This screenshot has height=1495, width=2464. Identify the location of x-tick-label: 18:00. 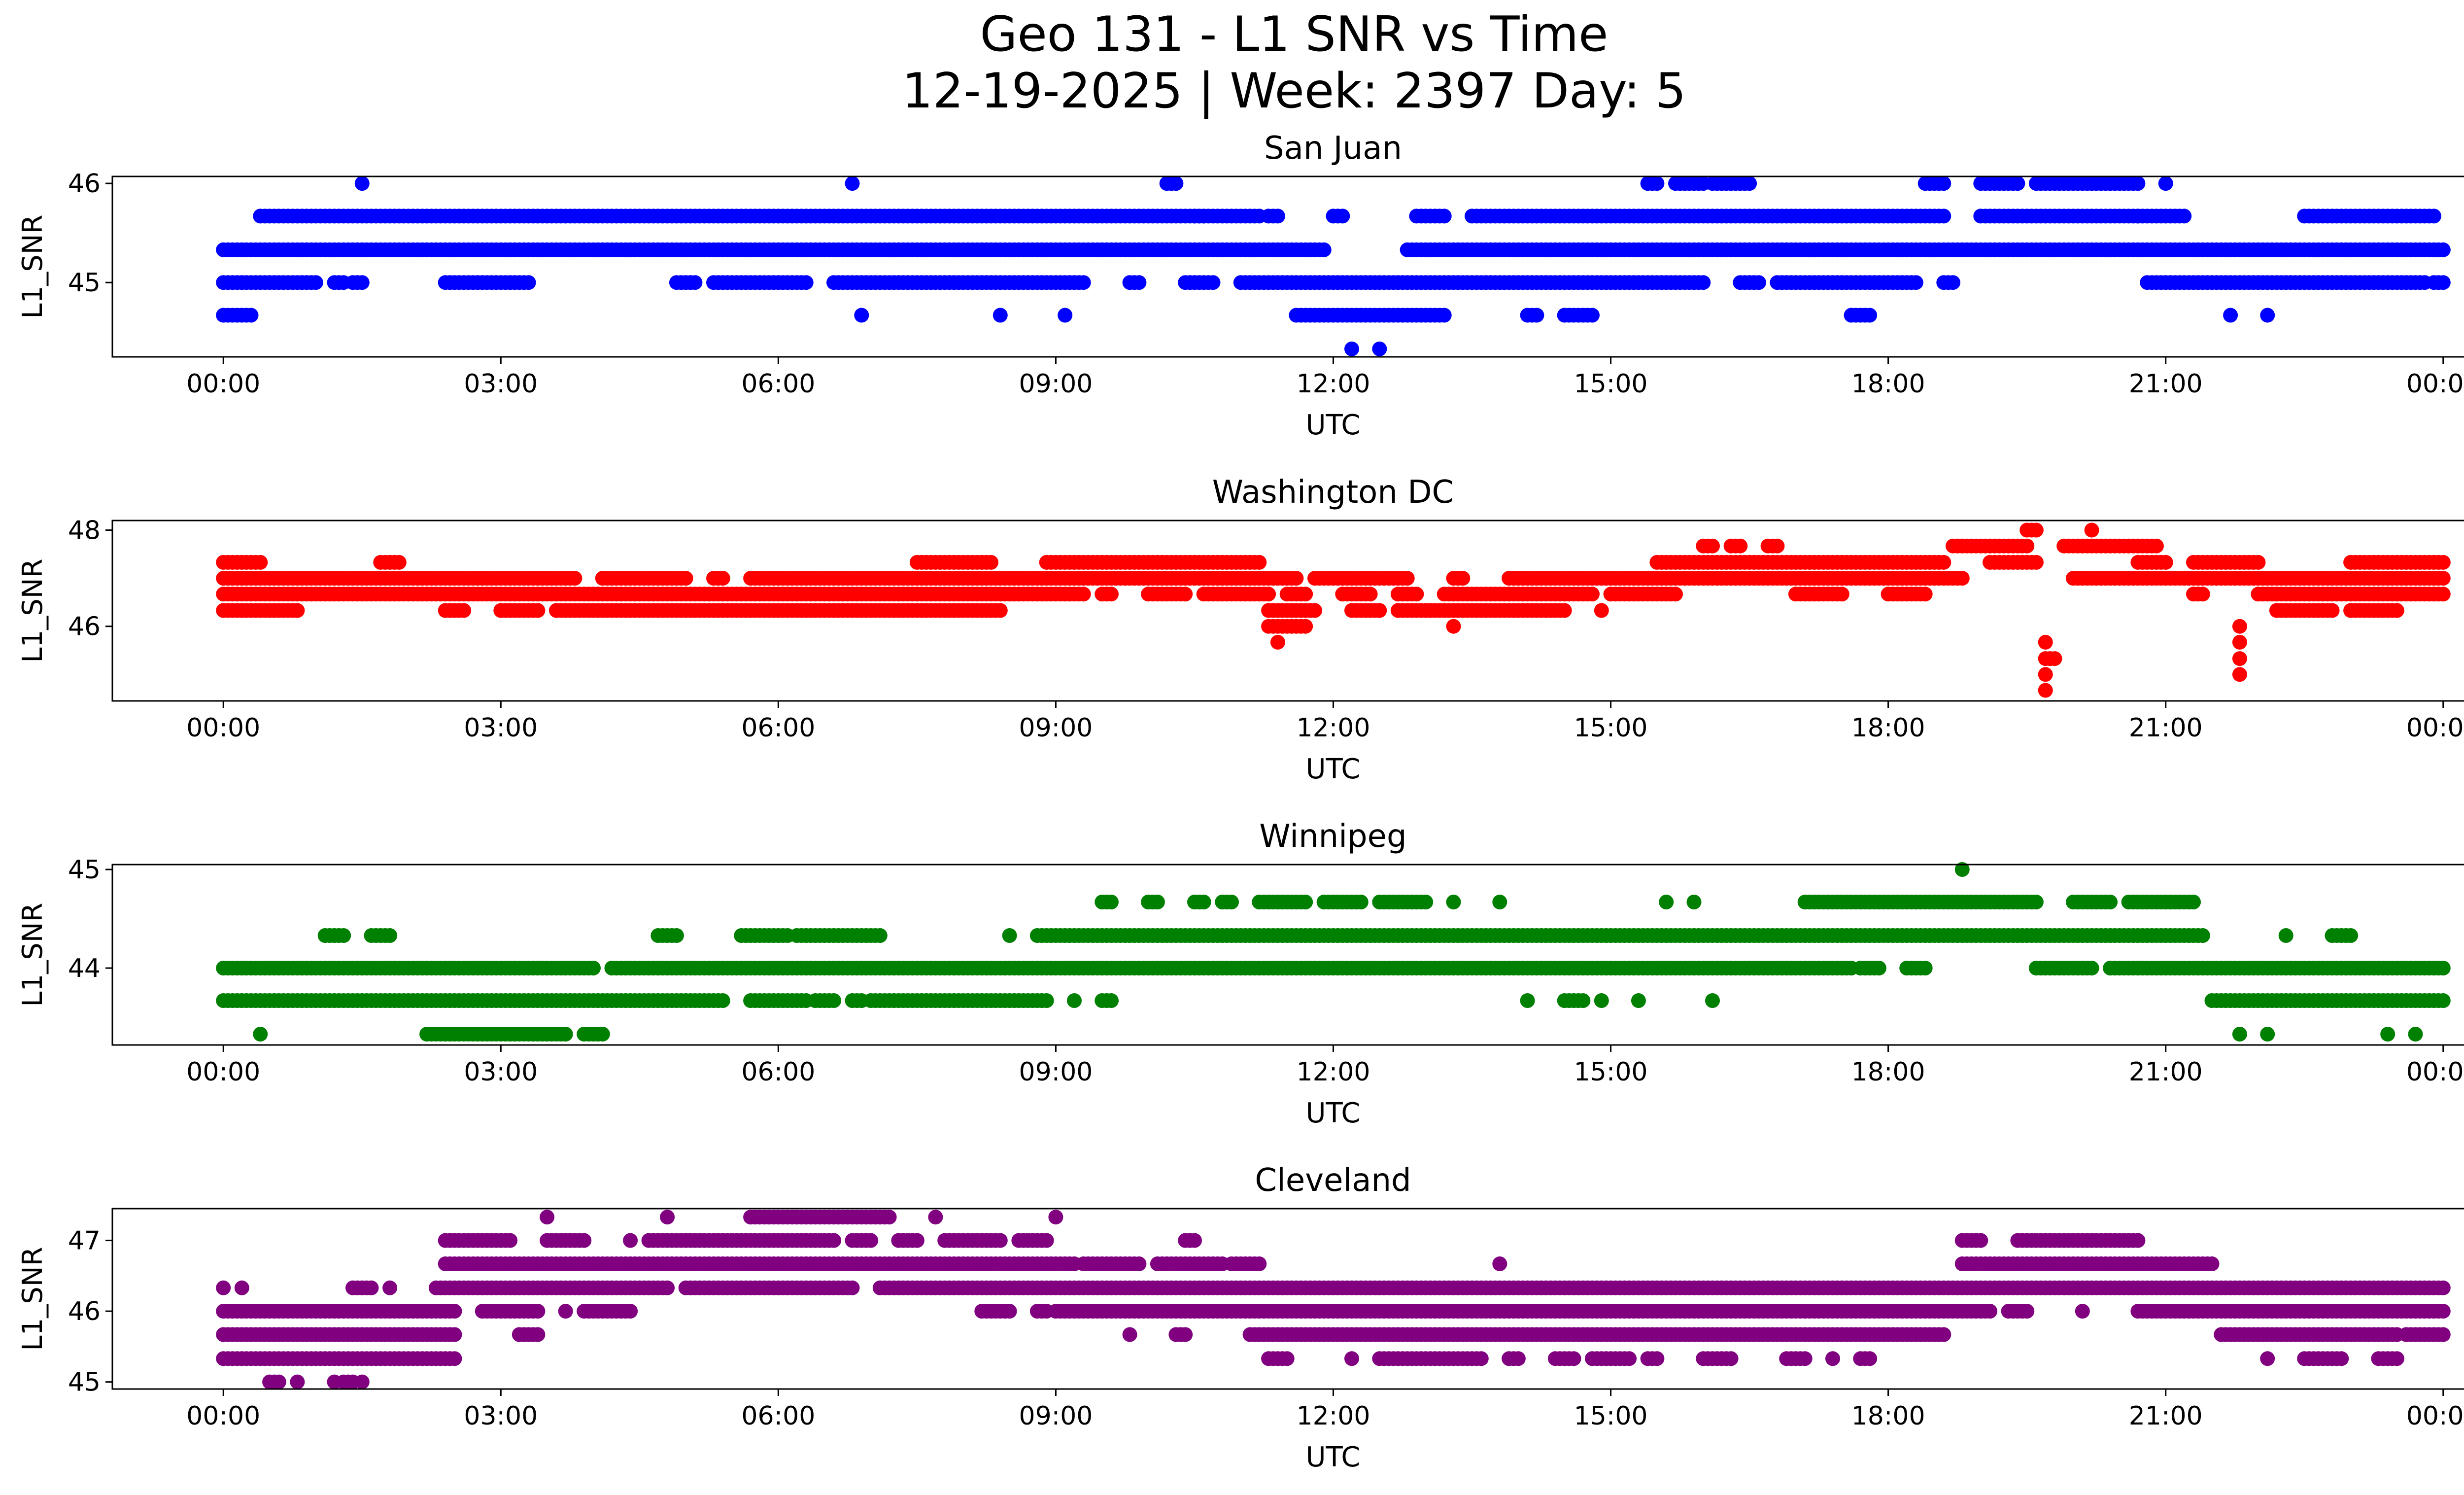
(1888, 384).